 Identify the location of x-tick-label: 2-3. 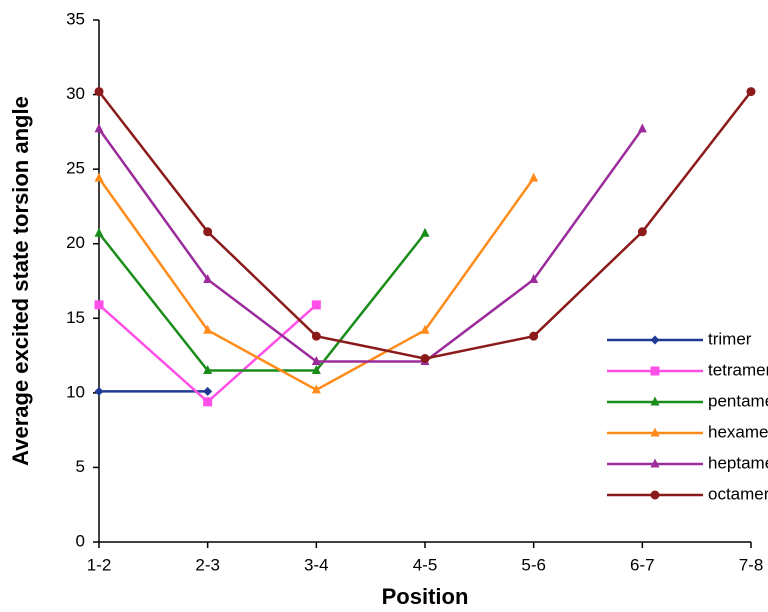
(207, 564).